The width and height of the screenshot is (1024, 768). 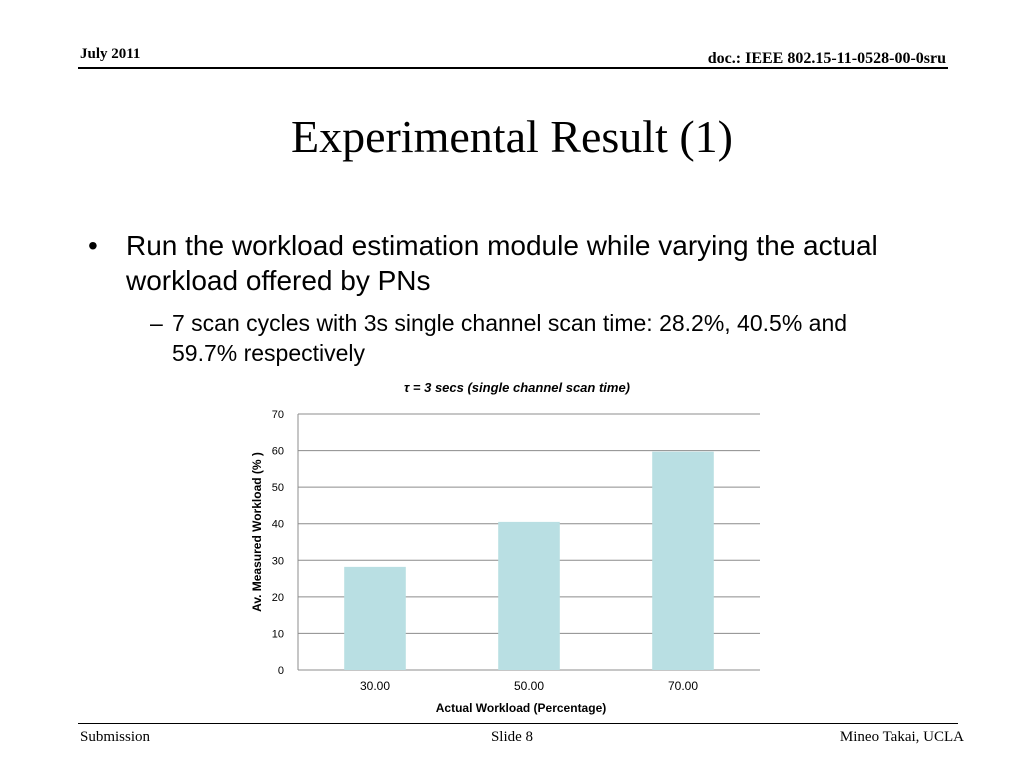 What do you see at coordinates (257, 532) in the screenshot?
I see `y-axis-title: Av. Measured Workload (% )` at bounding box center [257, 532].